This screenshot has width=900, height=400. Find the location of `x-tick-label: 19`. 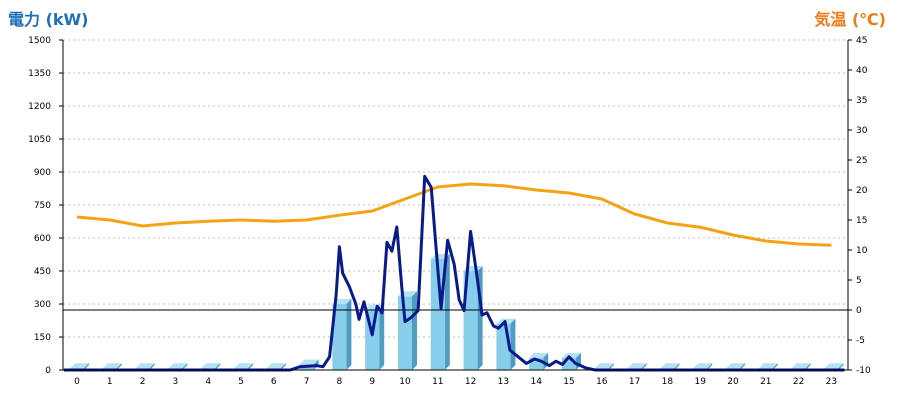

x-tick-label: 19 is located at coordinates (700, 382).